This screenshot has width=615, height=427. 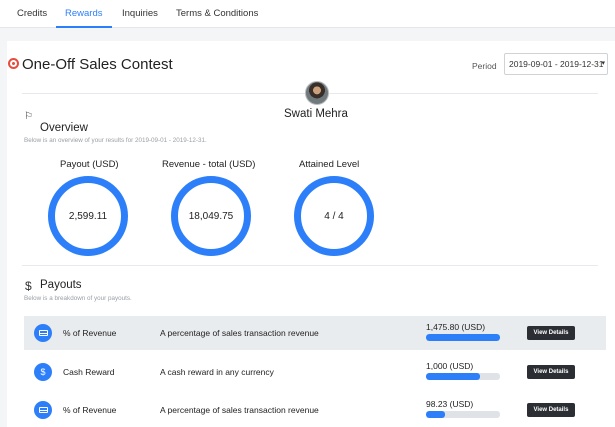 I want to click on tab-inquiries: Inquiries, so click(x=140, y=13).